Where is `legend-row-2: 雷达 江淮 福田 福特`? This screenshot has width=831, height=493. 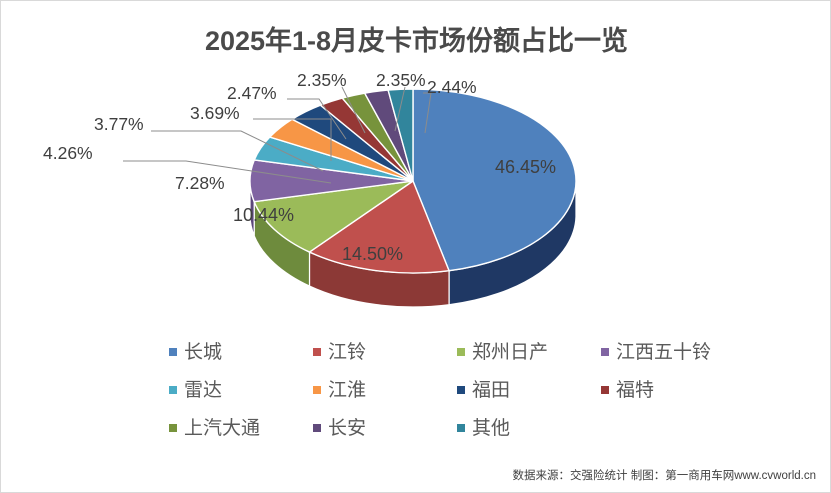
legend-row-2: 雷达 江淮 福田 福特 is located at coordinates (415, 390).